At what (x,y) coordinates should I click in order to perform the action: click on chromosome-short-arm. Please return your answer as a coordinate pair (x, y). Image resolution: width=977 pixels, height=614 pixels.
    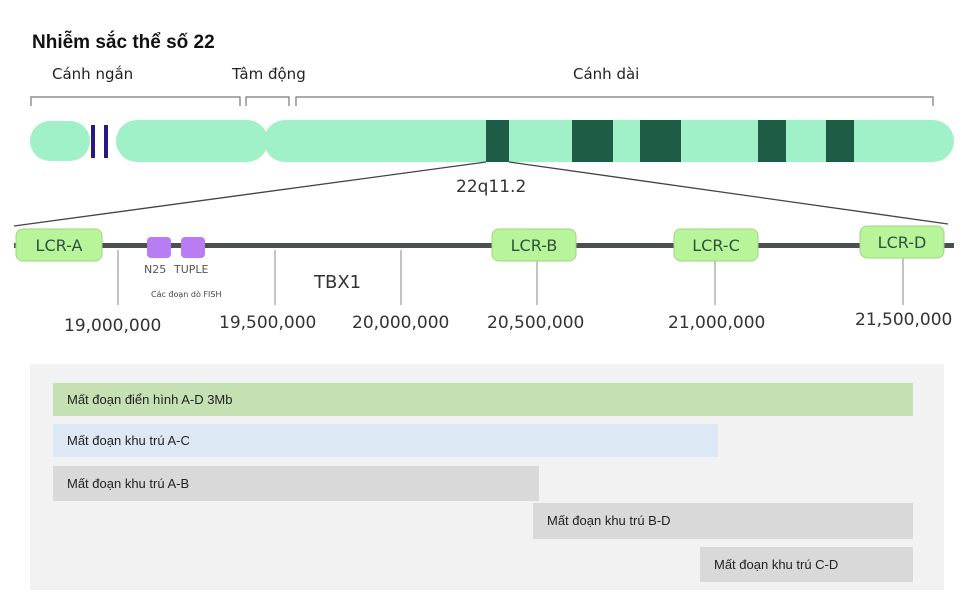
    Looking at the image, I should click on (192, 141).